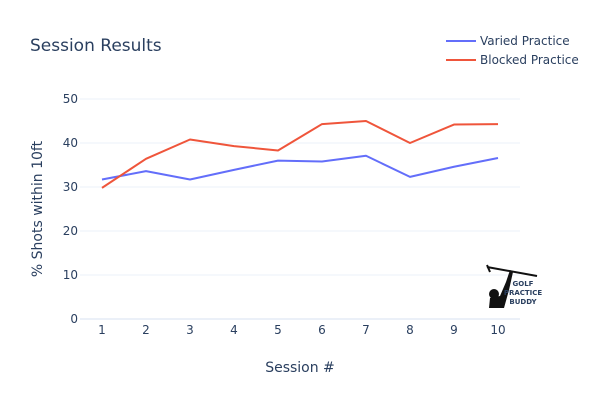  Describe the element at coordinates (70, 143) in the screenshot. I see `y-tick-label: 40` at that location.